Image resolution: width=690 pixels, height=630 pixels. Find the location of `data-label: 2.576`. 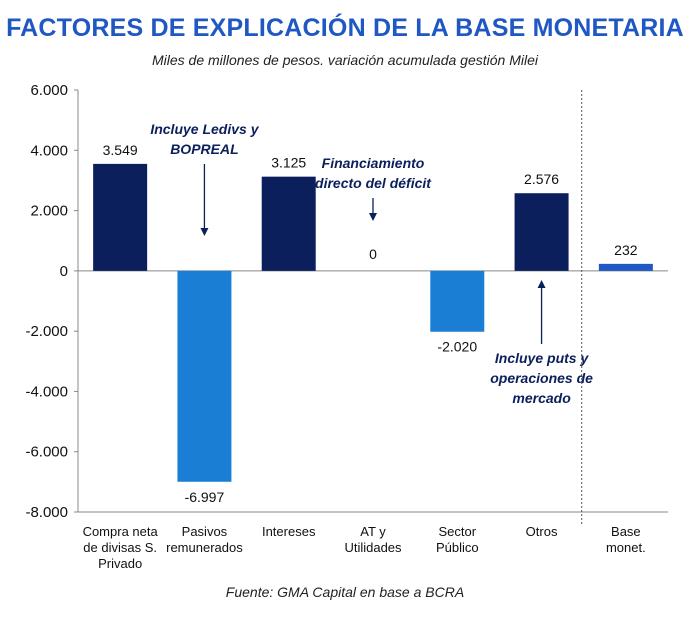

data-label: 2.576 is located at coordinates (541, 179).